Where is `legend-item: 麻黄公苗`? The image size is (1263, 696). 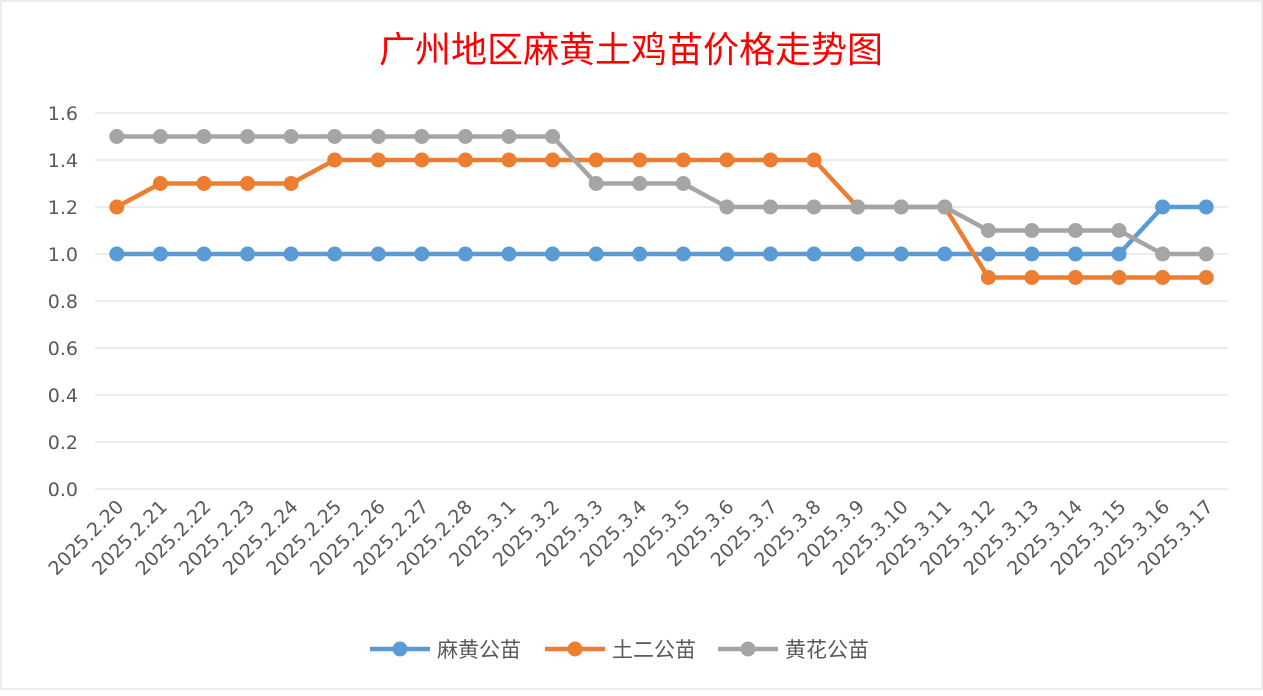
legend-item: 麻黄公苗 is located at coordinates (445, 650).